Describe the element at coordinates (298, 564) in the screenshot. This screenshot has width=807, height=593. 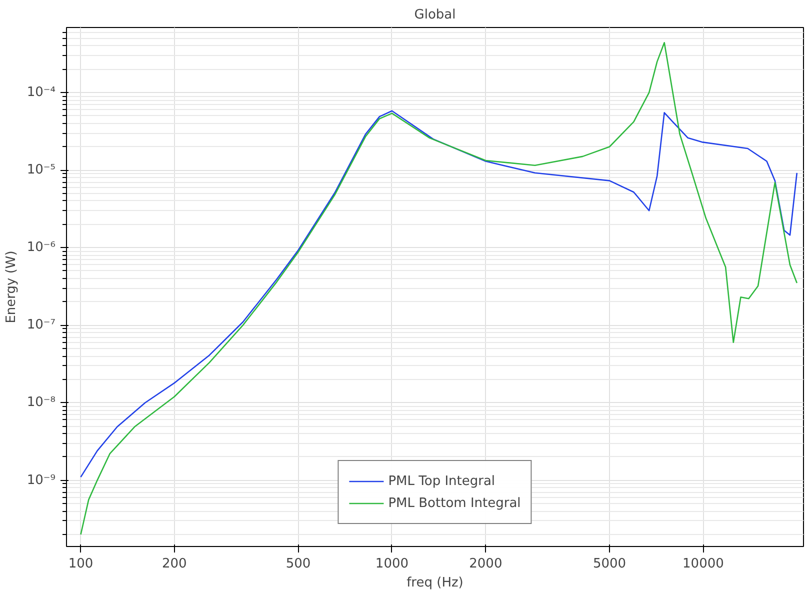
I see `x-tick-label: 500` at that location.